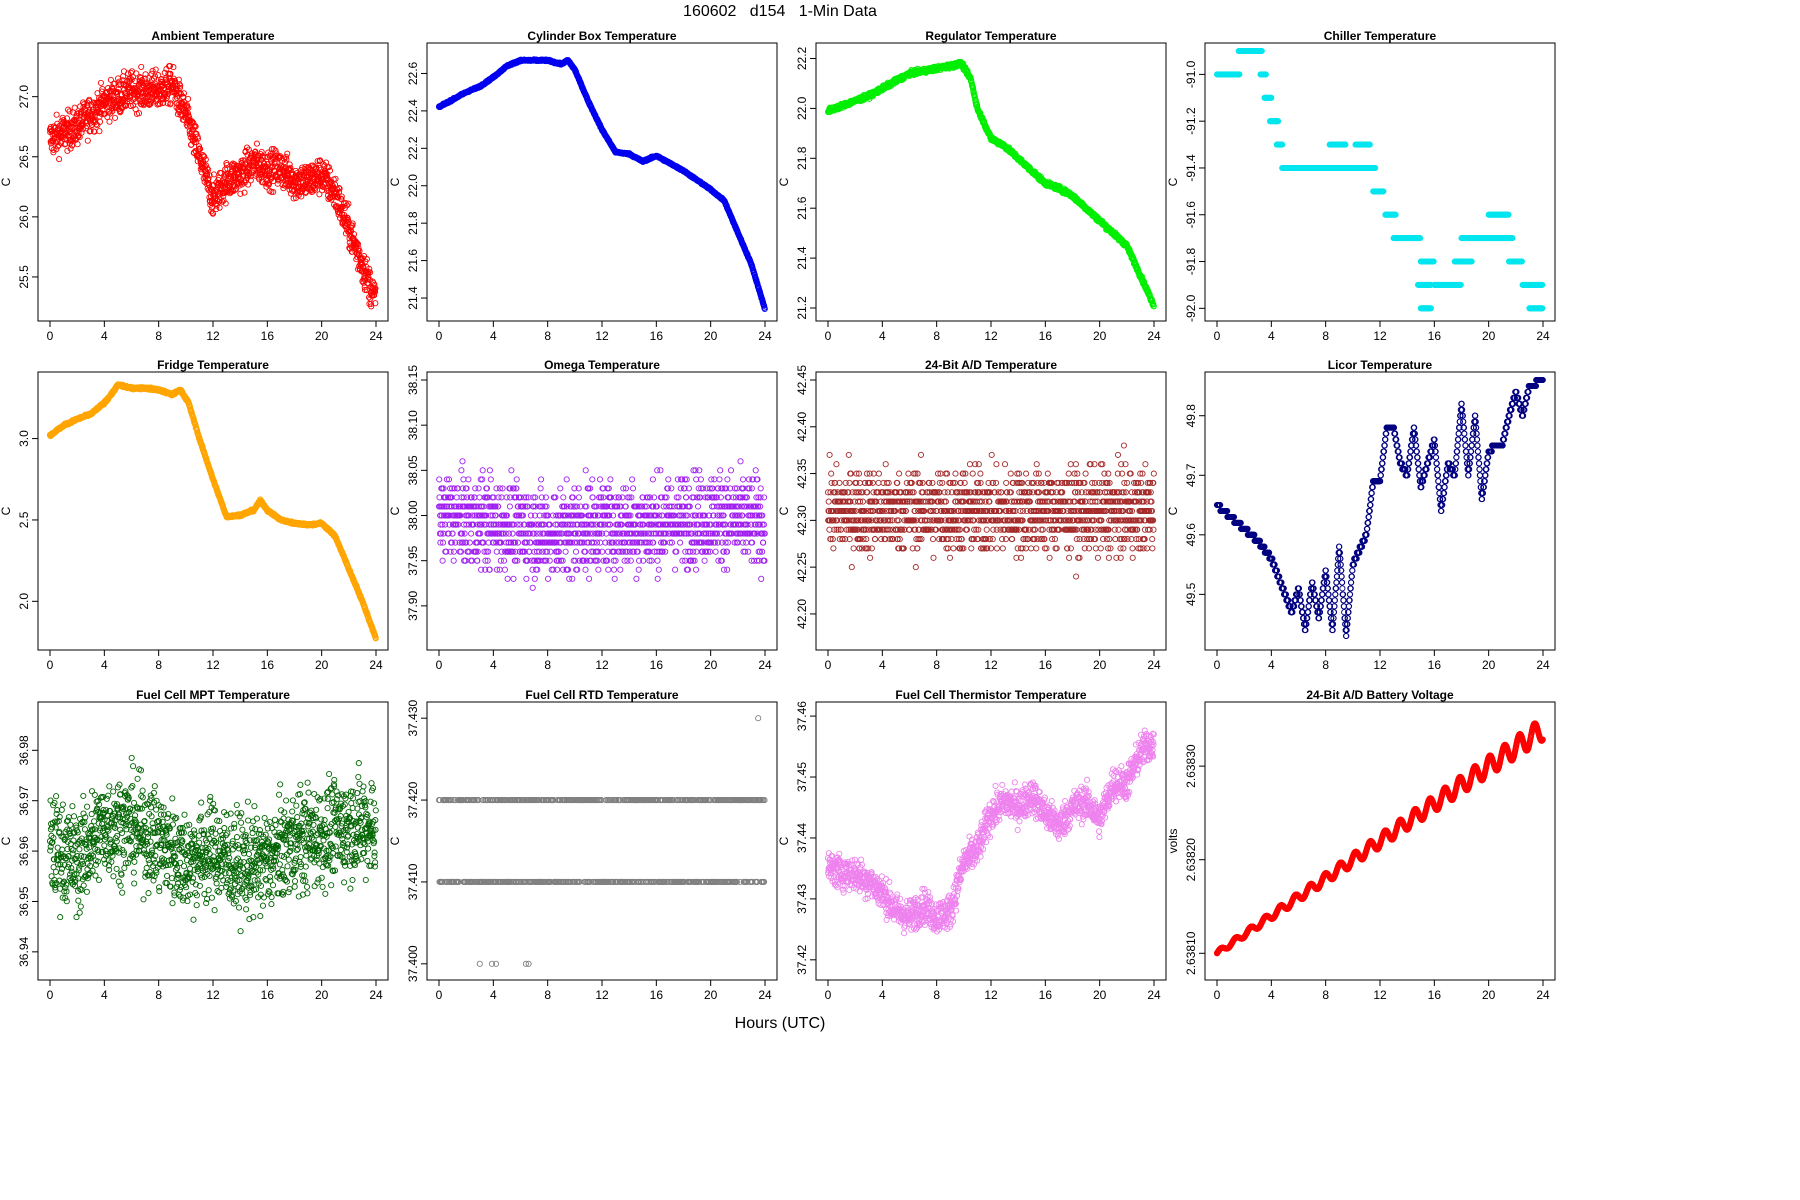  I want to click on y-tick-label: 21.8, so click(802, 158).